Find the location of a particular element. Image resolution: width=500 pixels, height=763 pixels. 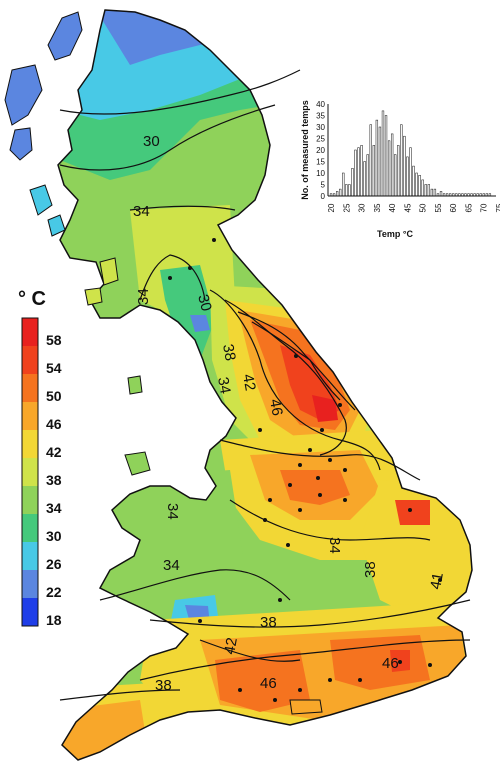

histogram-y-tick-label: 35 is located at coordinates (320, 116).